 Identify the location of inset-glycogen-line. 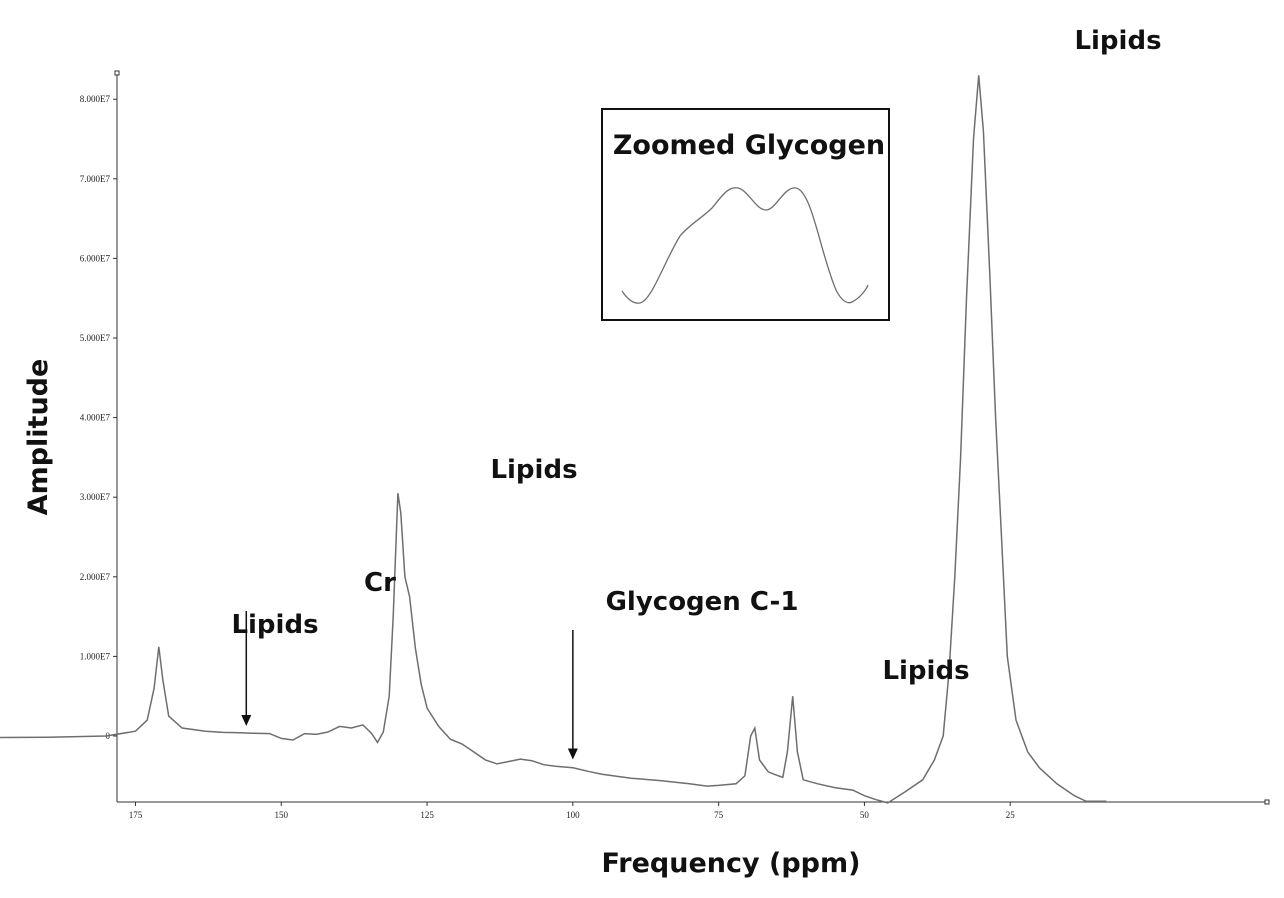
(745, 245).